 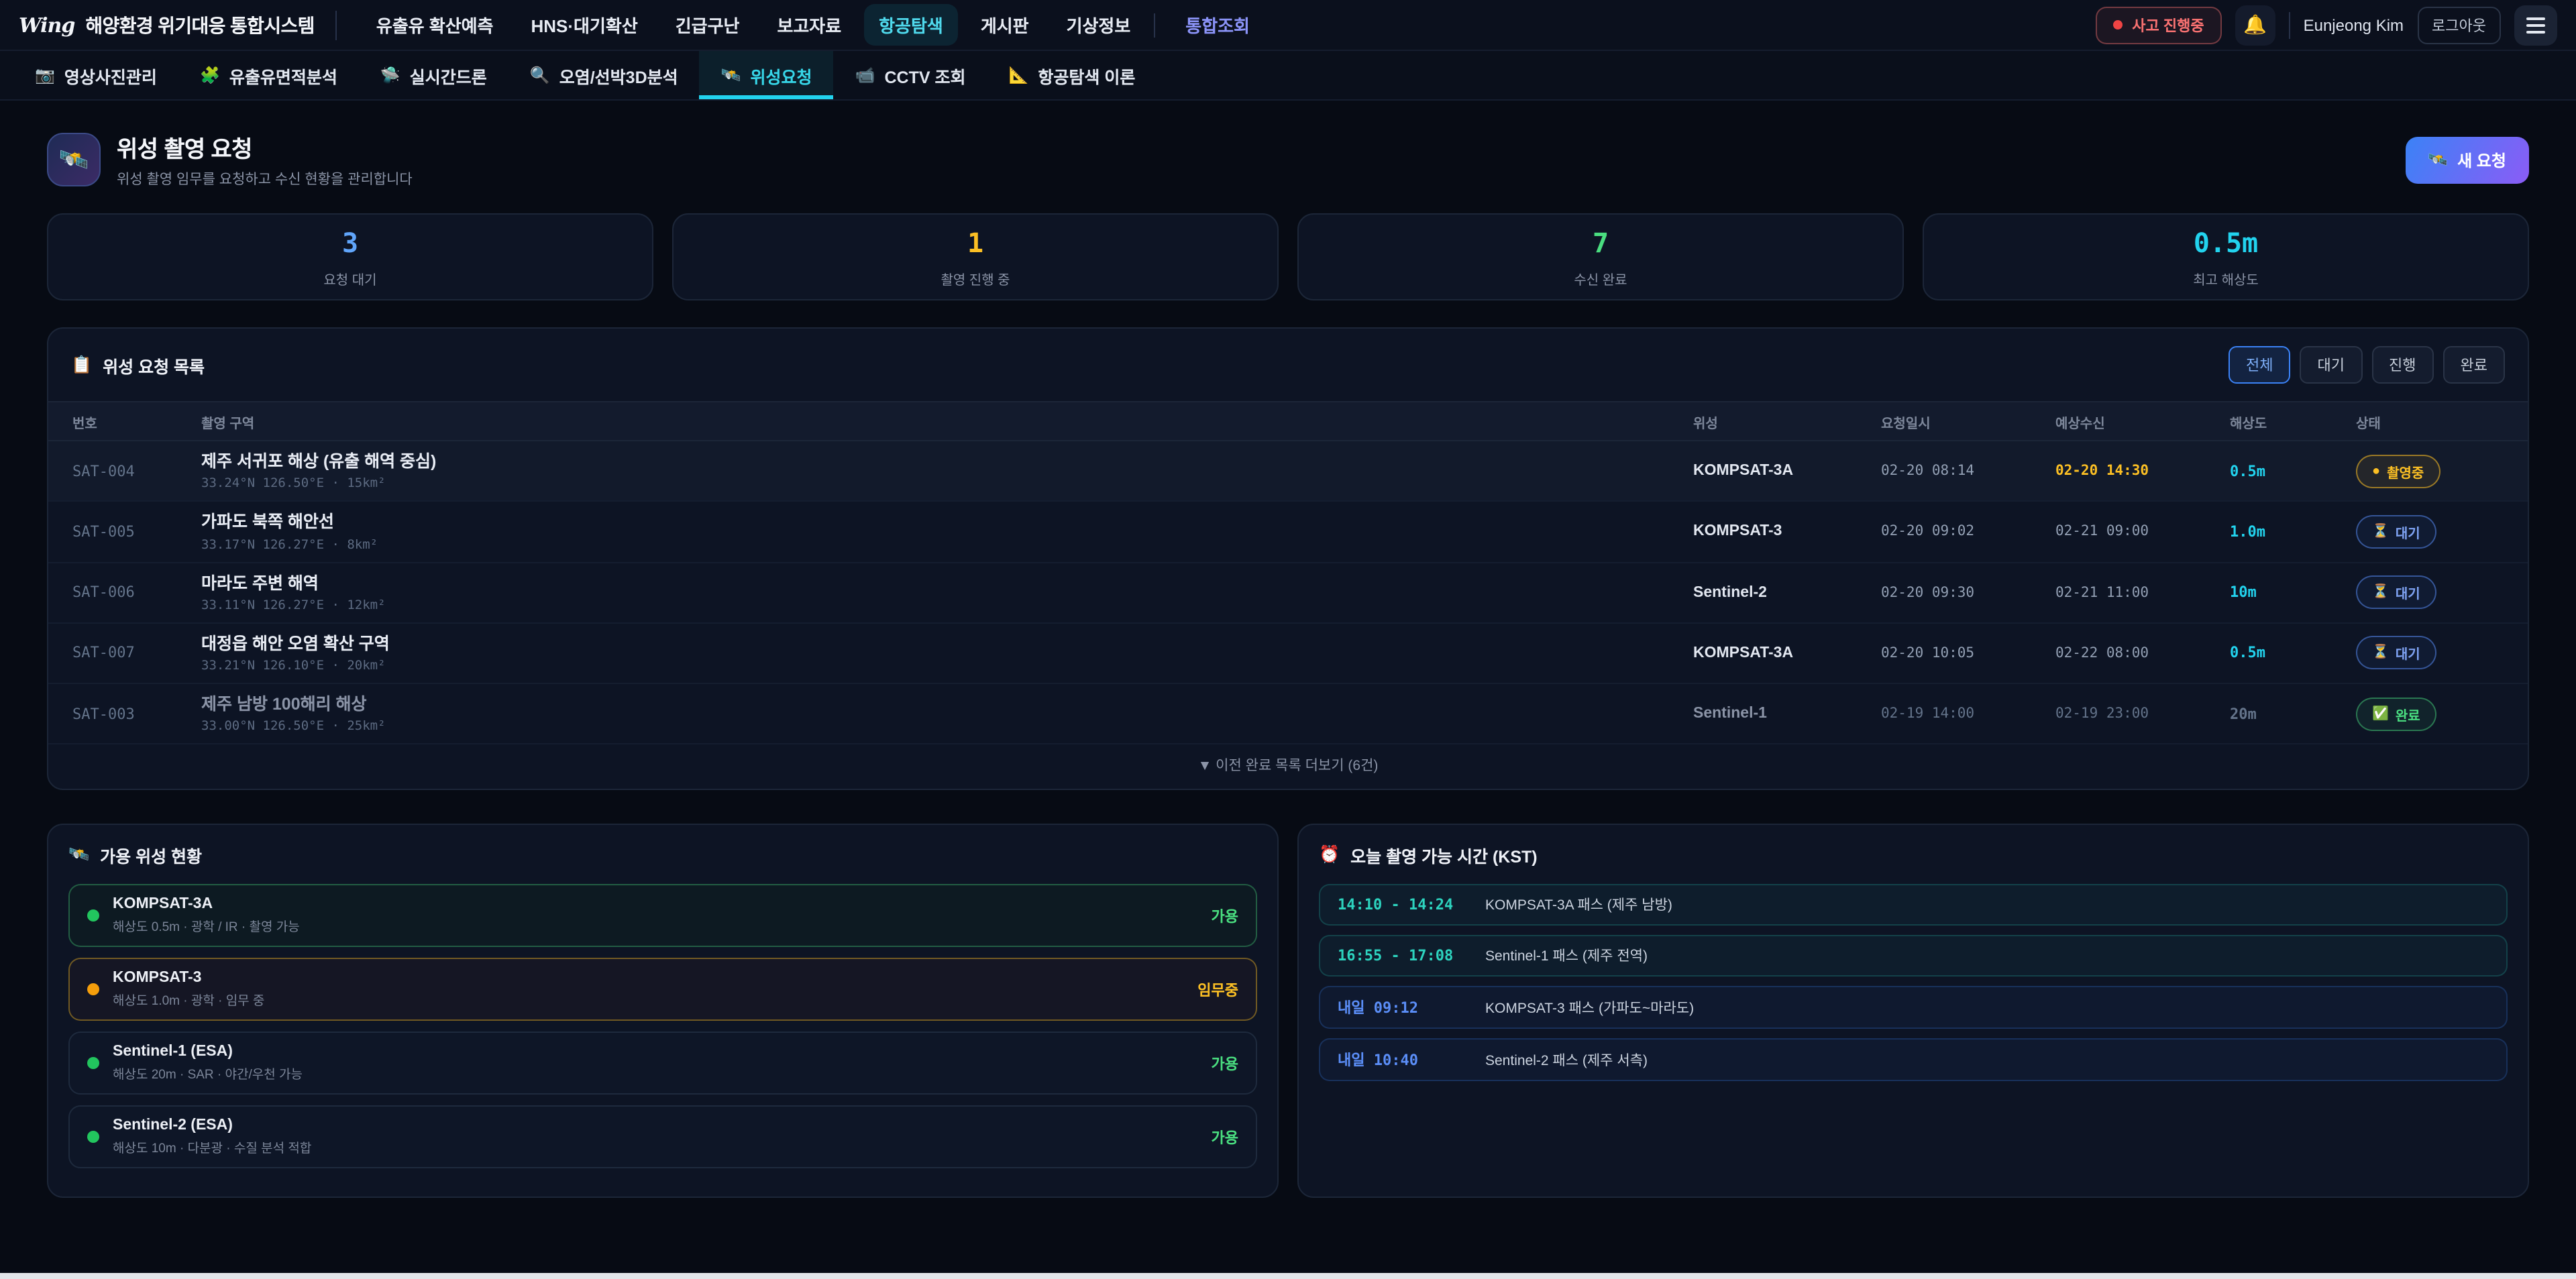 What do you see at coordinates (2396, 714) in the screenshot?
I see `status-badge-done: ✅ 완료` at bounding box center [2396, 714].